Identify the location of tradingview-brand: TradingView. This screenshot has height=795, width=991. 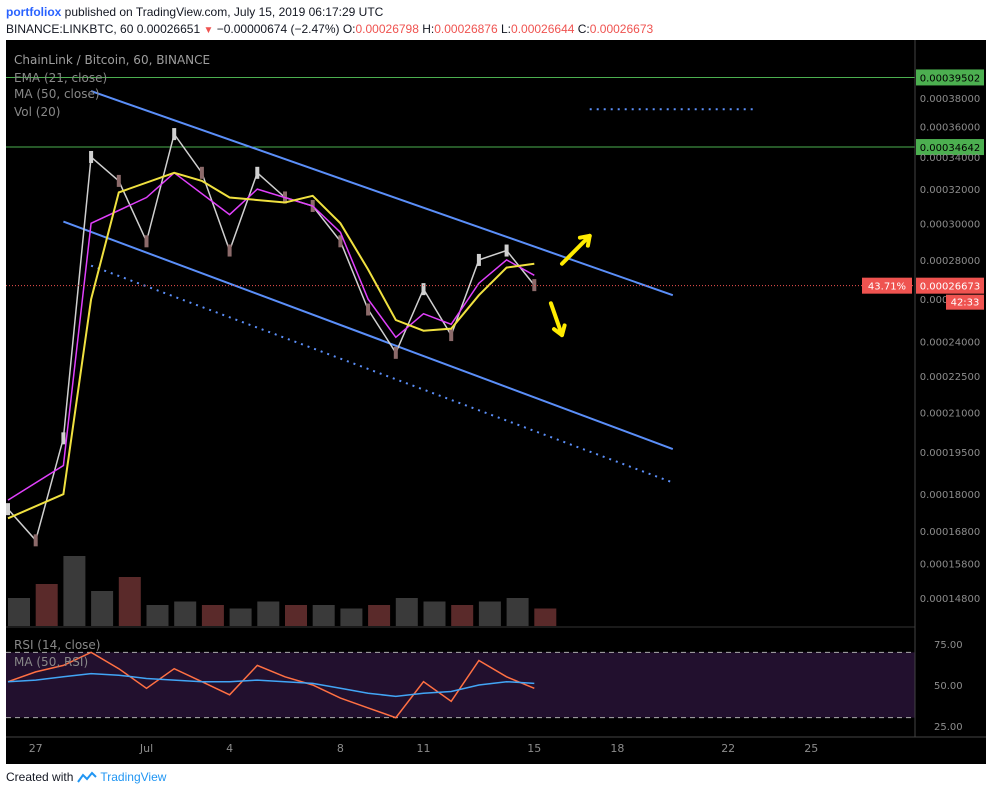
(133, 777).